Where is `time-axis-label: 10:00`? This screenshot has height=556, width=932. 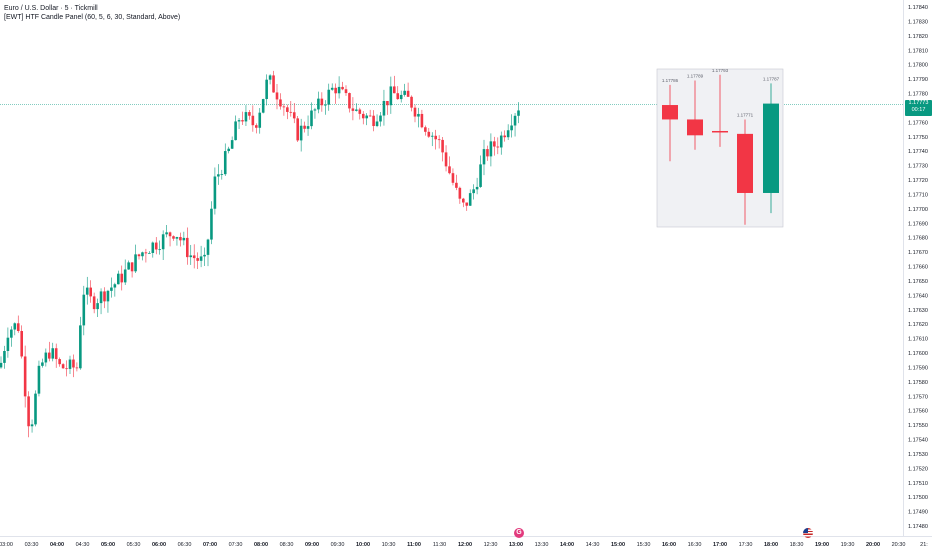 time-axis-label: 10:00 is located at coordinates (363, 545).